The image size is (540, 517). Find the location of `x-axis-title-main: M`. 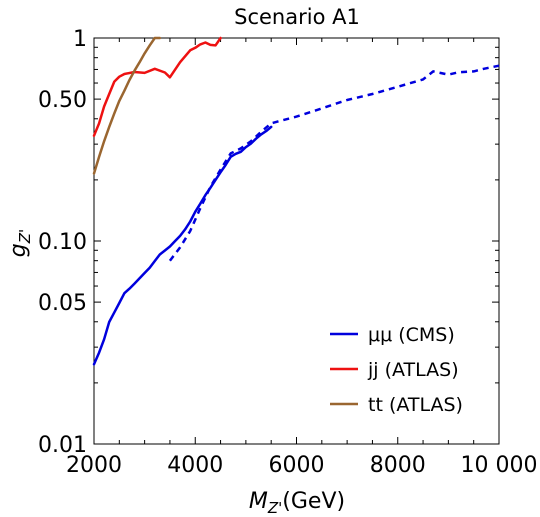

x-axis-title-main: M is located at coordinates (258, 501).